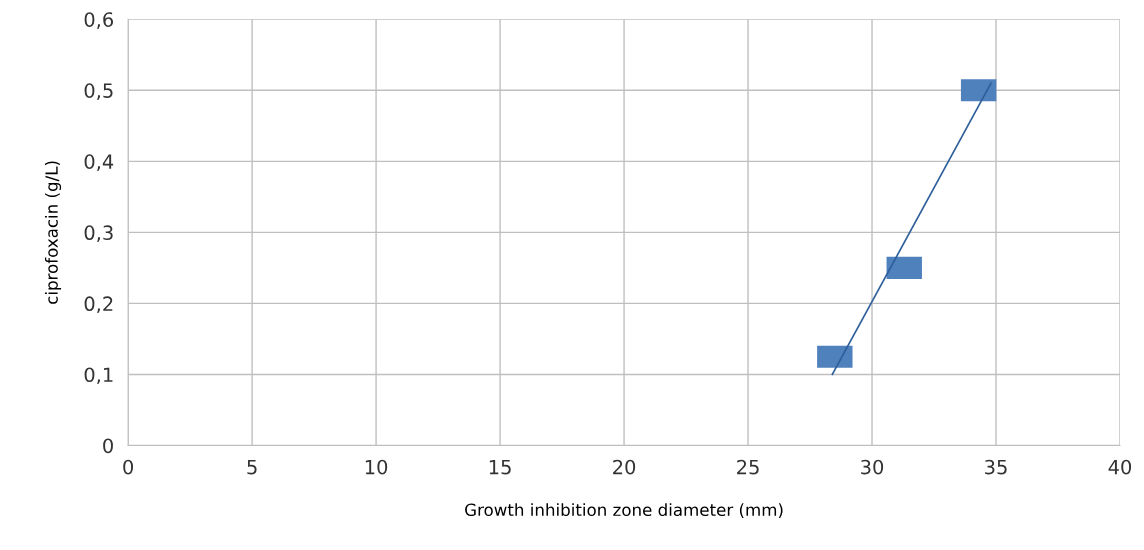 This screenshot has width=1144, height=550. I want to click on y-tick-label: 0,1, so click(98, 376).